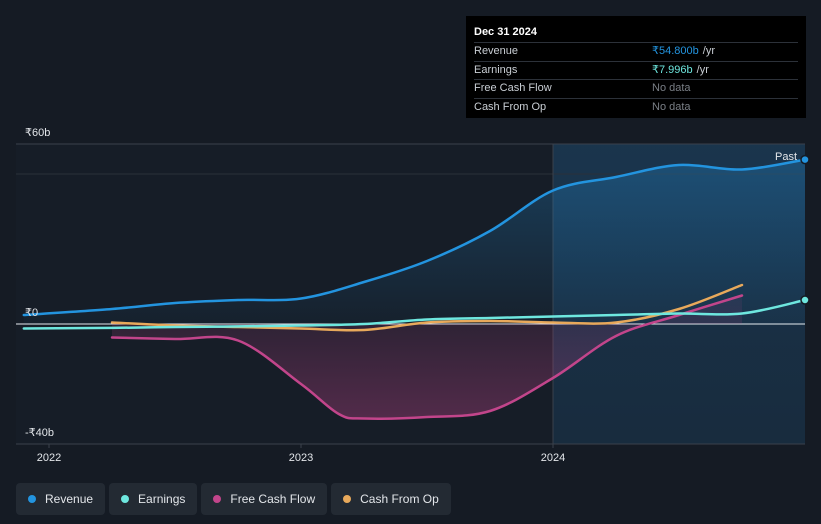 Image resolution: width=821 pixels, height=524 pixels. Describe the element at coordinates (636, 88) in the screenshot. I see `tooltip-row: Free Cash Flow No data` at that location.